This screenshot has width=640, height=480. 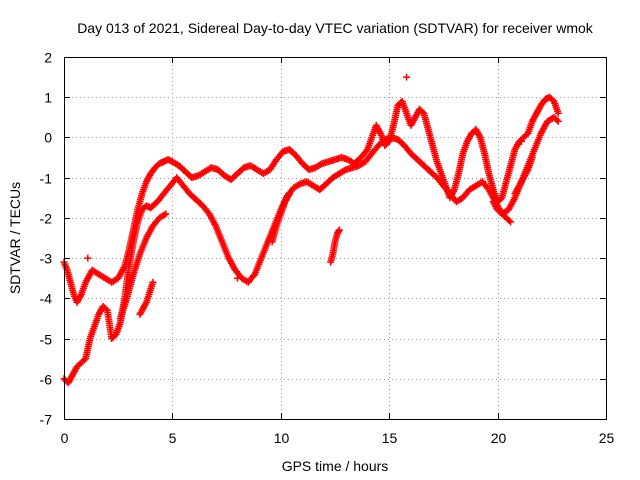 I want to click on y-tick-label: 0, so click(x=48, y=138).